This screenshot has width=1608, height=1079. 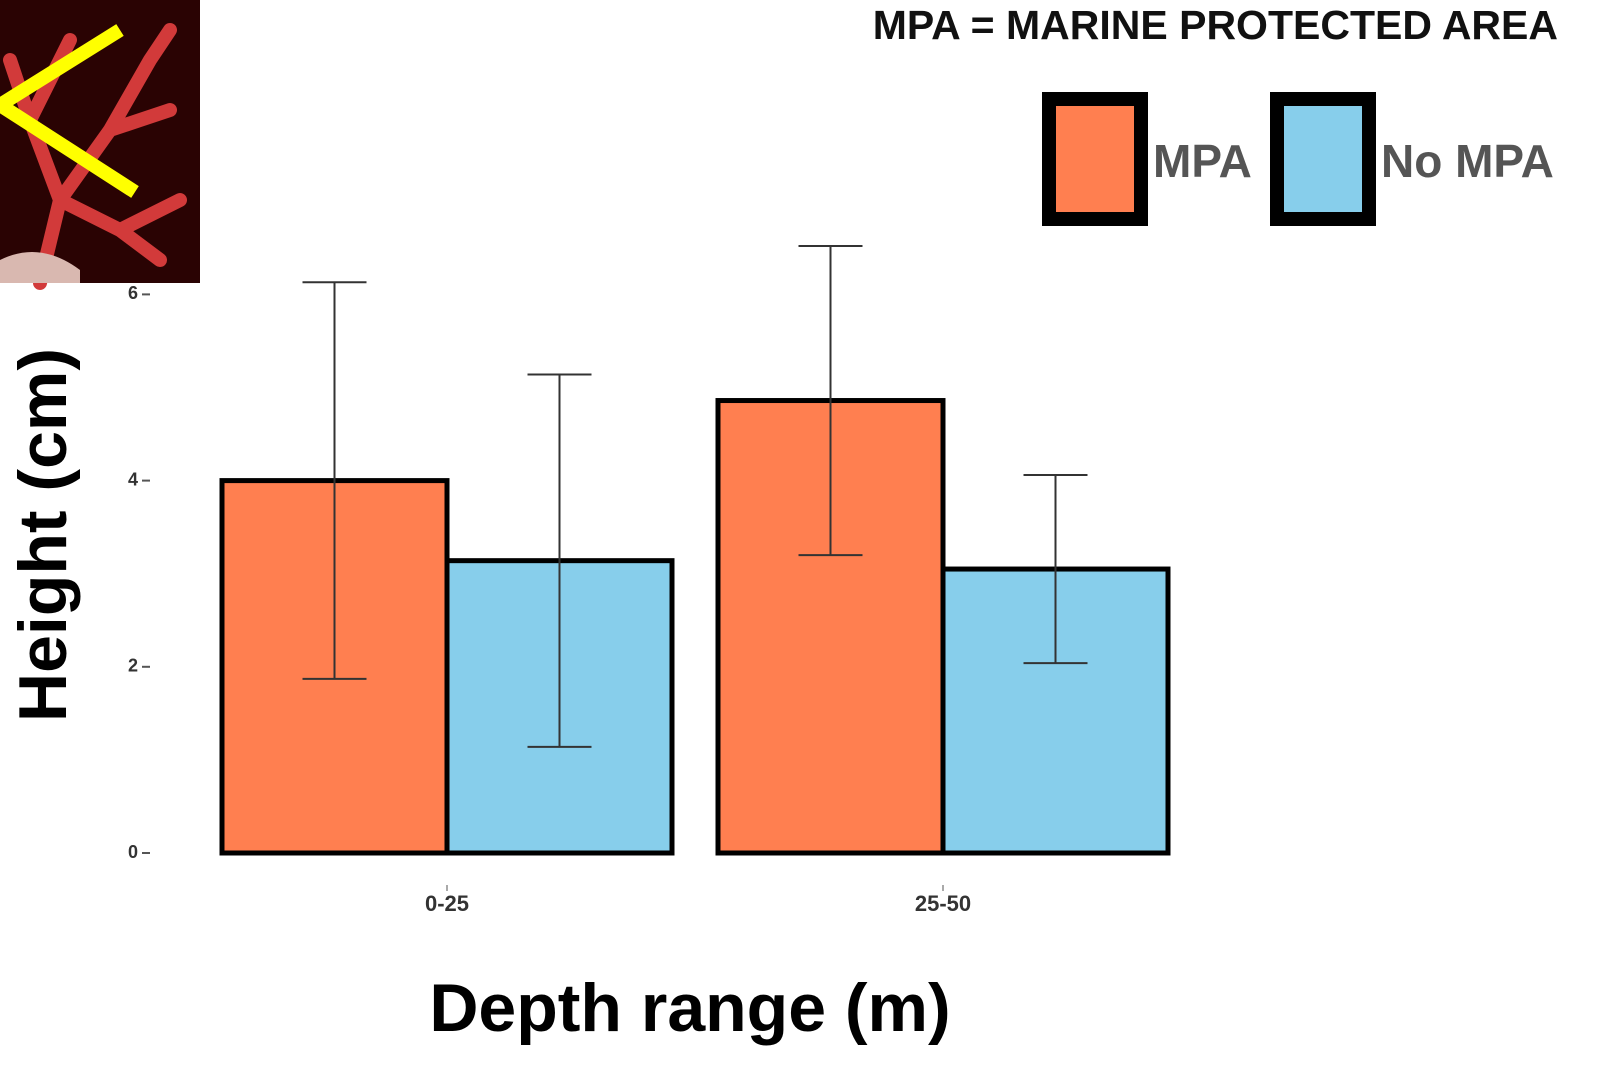 What do you see at coordinates (133, 852) in the screenshot?
I see `y-tick-label: 0` at bounding box center [133, 852].